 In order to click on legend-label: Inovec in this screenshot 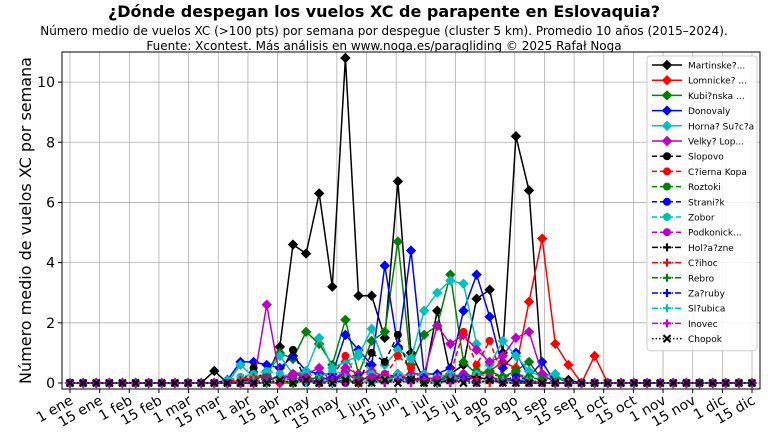, I will do `click(703, 325)`.